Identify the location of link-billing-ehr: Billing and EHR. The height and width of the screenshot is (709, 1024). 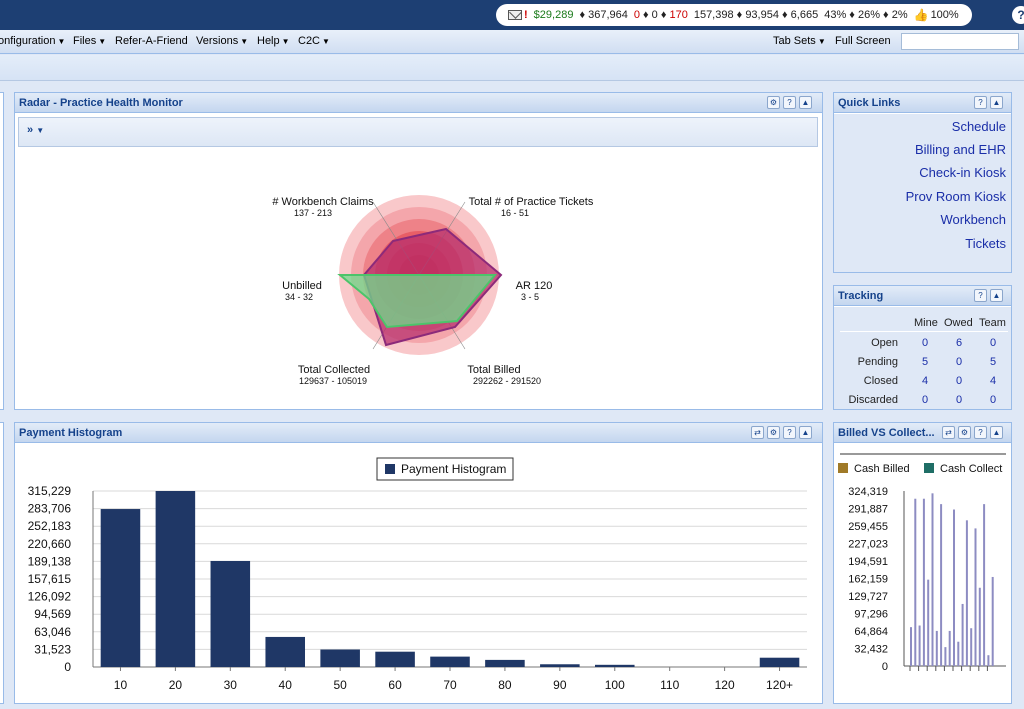
(960, 149).